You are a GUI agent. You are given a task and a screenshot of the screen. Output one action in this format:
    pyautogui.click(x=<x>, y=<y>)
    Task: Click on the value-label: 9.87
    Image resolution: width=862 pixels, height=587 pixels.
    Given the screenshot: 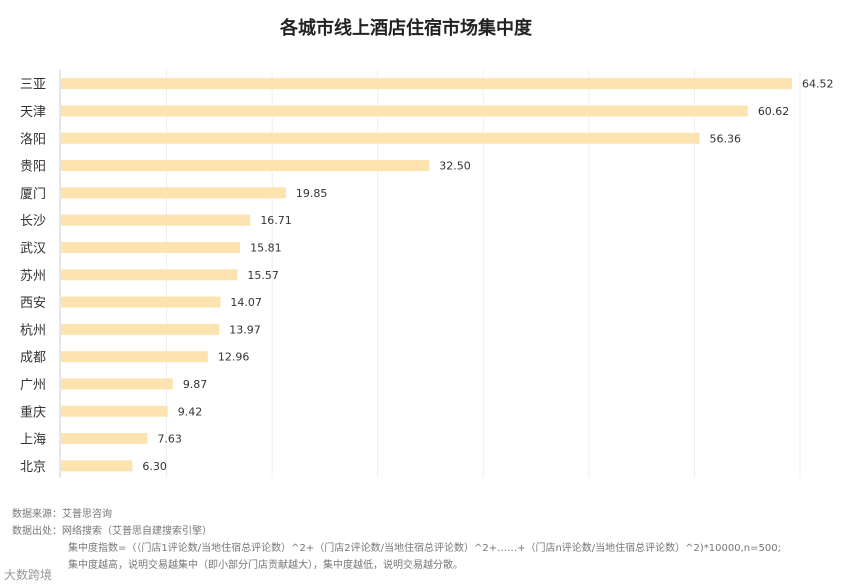 What is the action you would take?
    pyautogui.click(x=195, y=384)
    